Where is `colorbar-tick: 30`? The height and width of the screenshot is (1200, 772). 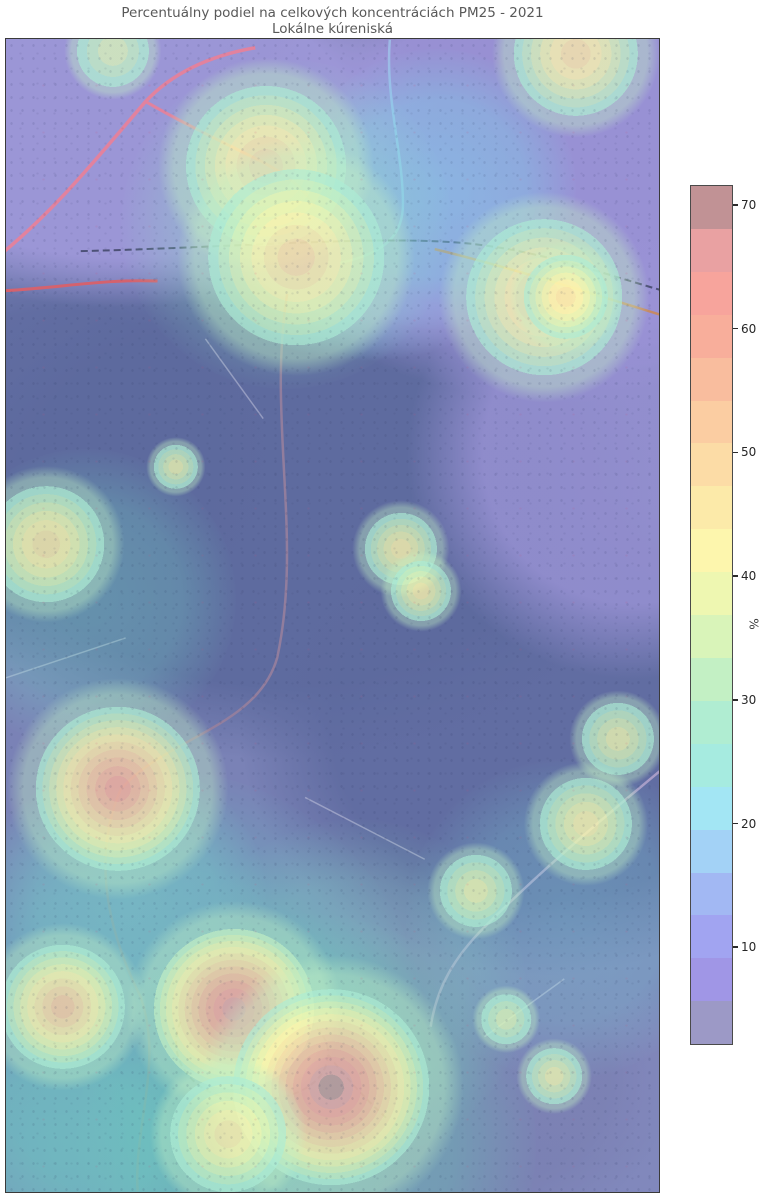 colorbar-tick: 30 is located at coordinates (744, 700).